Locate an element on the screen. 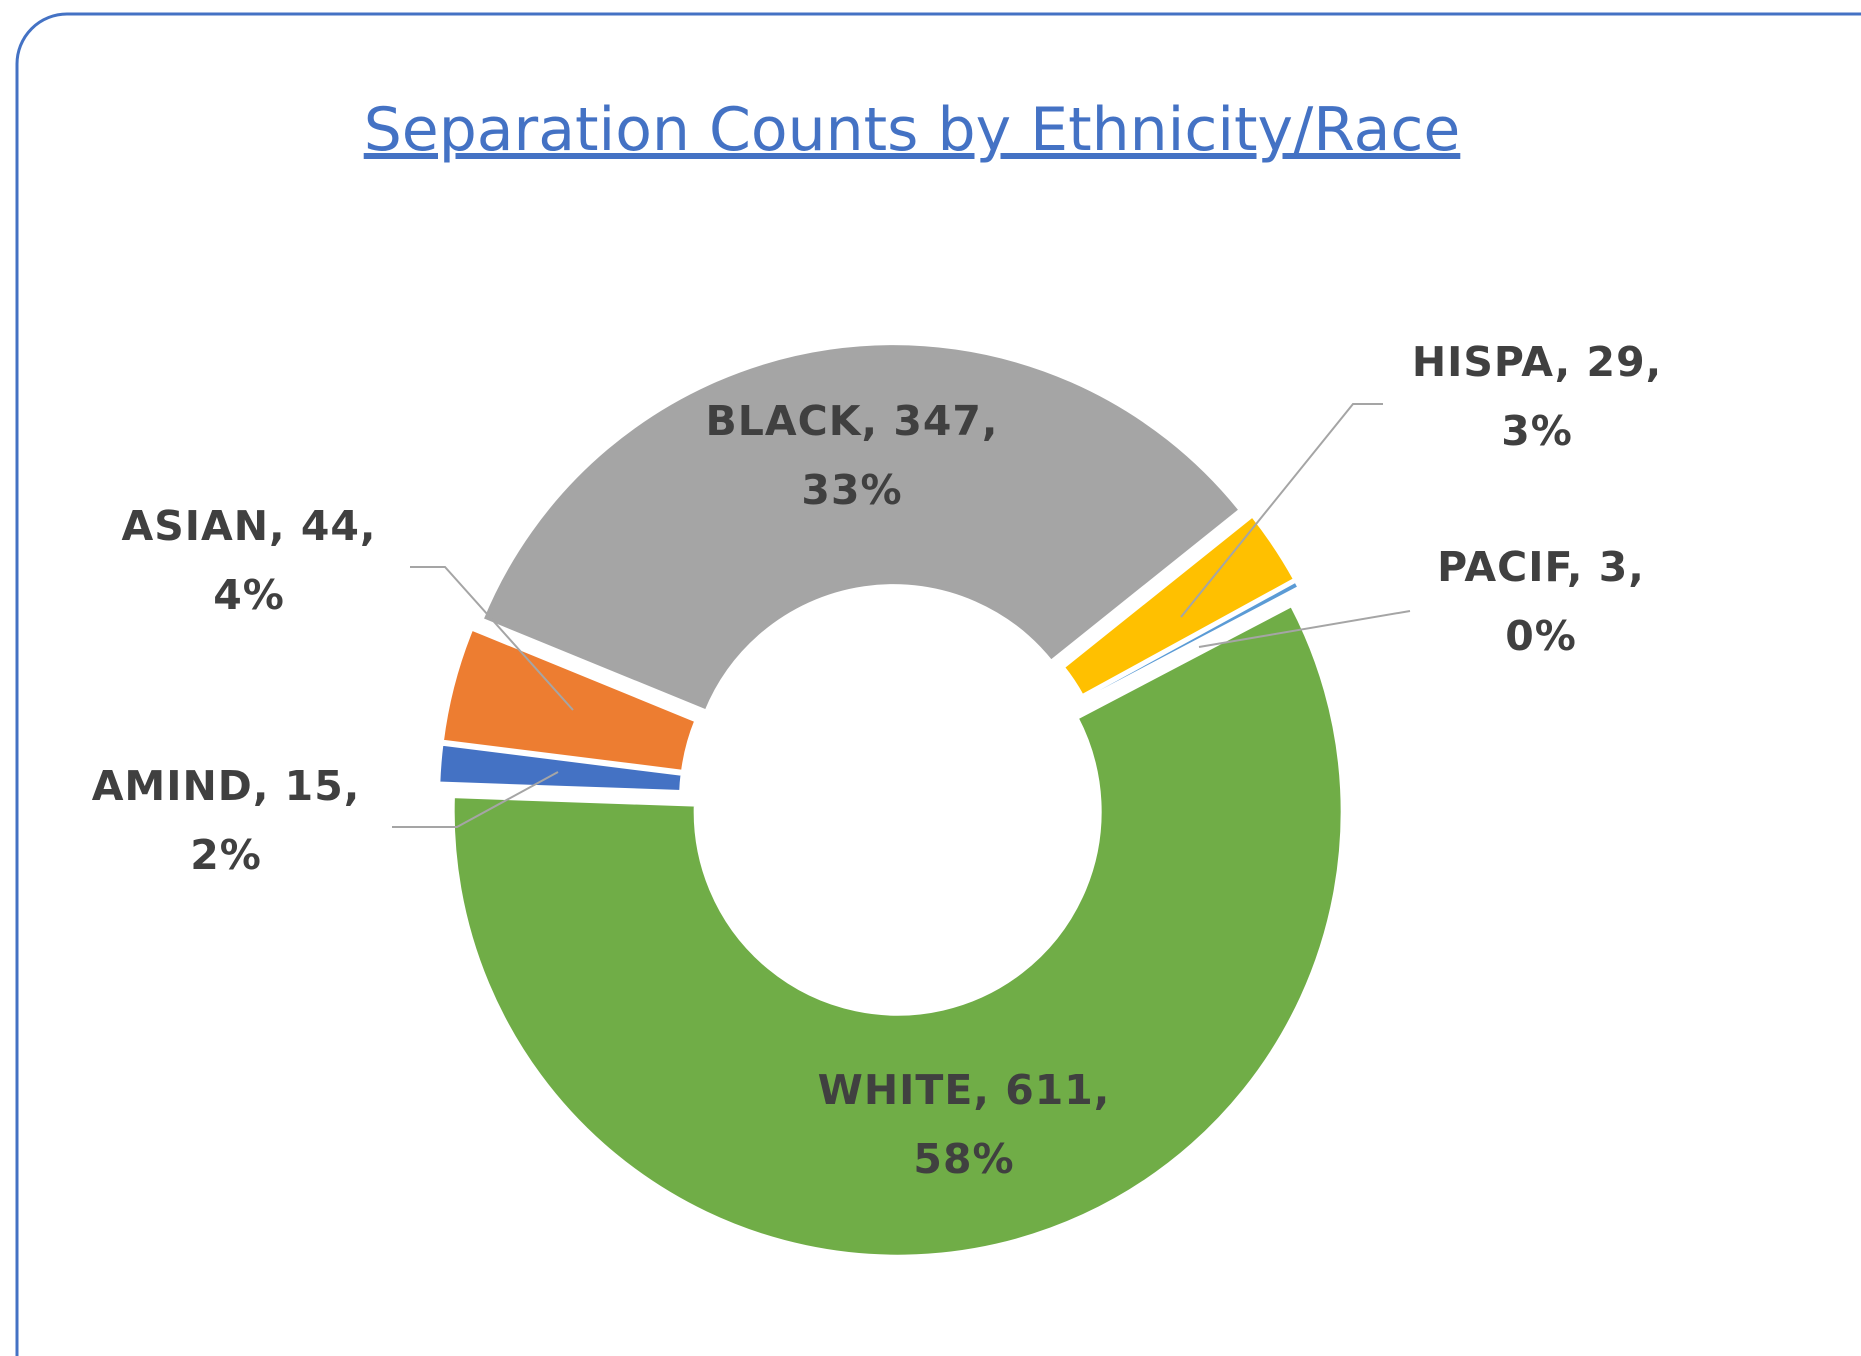  data-label-line: 58% is located at coordinates (963, 1159).